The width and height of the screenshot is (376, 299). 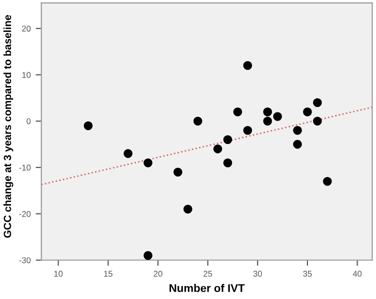 I want to click on y-tick-label: -20, so click(x=25, y=214).